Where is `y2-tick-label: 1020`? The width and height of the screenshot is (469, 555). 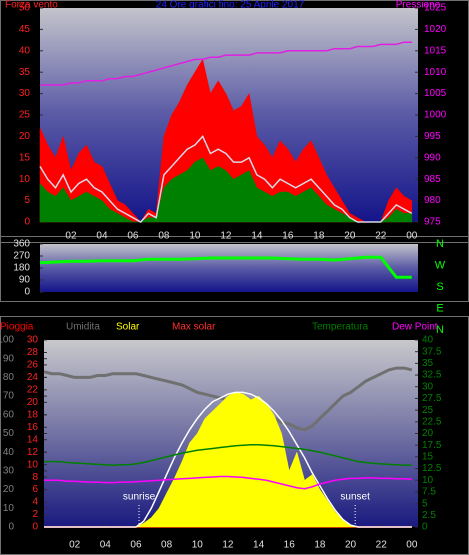 y2-tick-label: 1020 is located at coordinates (435, 29).